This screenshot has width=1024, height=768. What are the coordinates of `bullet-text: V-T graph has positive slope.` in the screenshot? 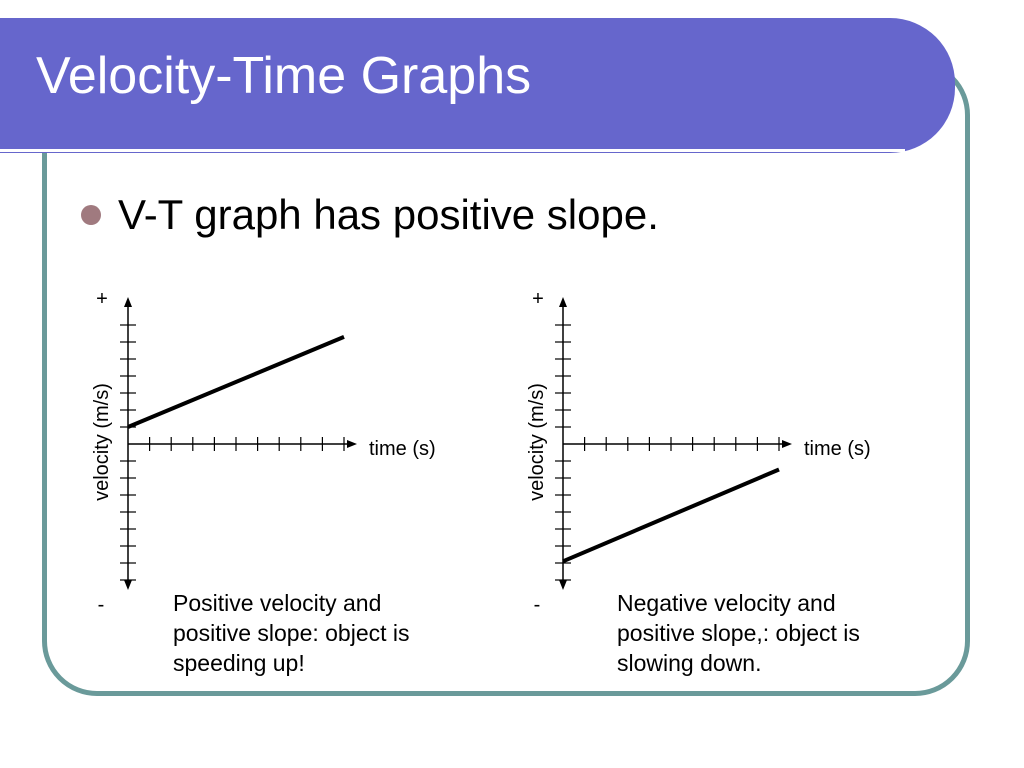 It's located at (388, 214).